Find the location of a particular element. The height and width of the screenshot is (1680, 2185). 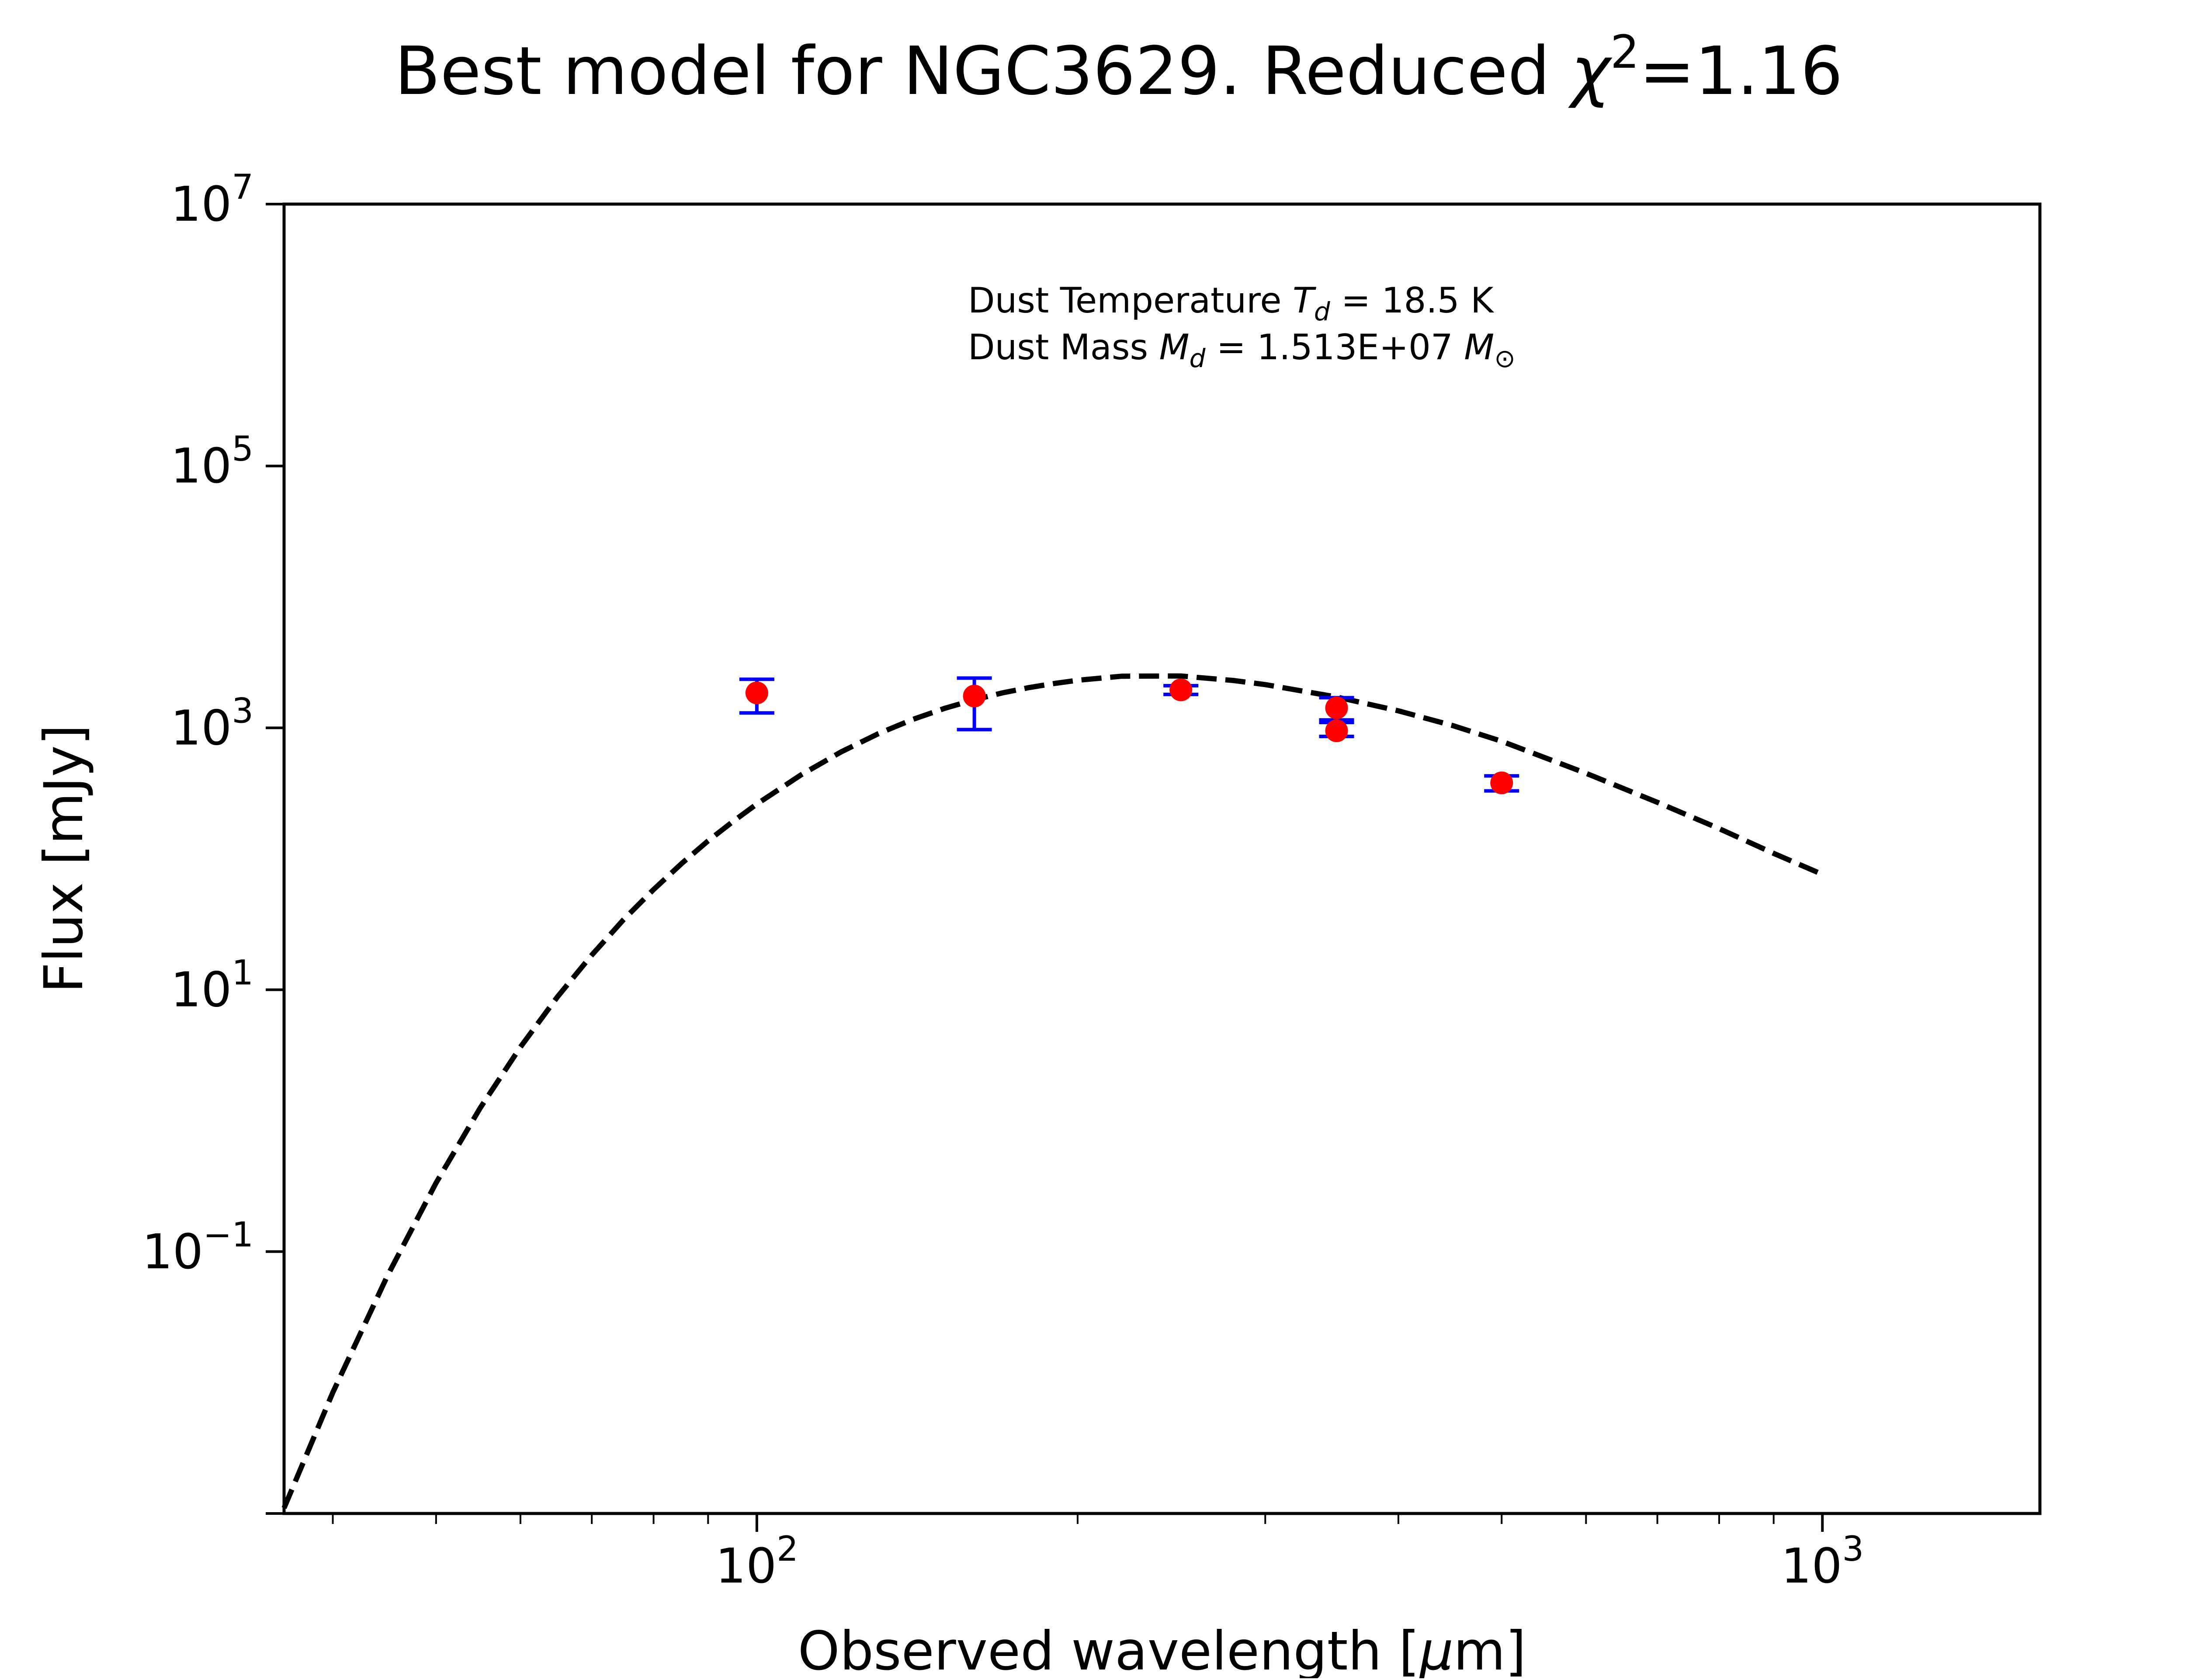

title-prefix: Best model for NGC3629. Reduced is located at coordinates (983, 71).